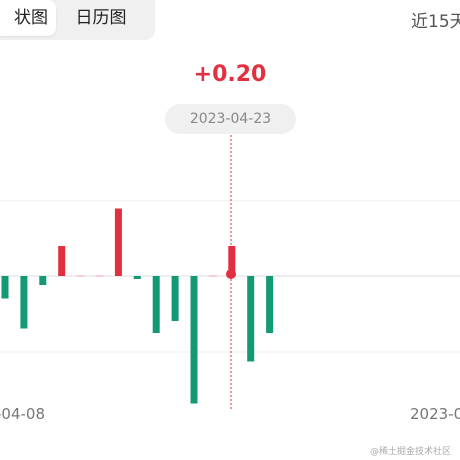 The image size is (460, 460). What do you see at coordinates (231, 274) in the screenshot?
I see `selected-point-marker` at bounding box center [231, 274].